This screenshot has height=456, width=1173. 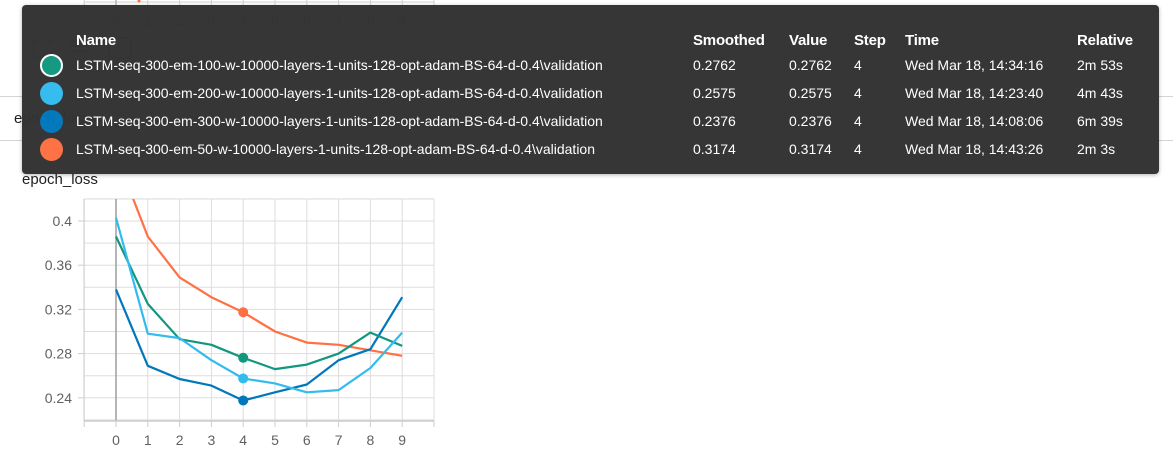 I want to click on run-time: Wed Mar 18, 14:08:06, so click(x=974, y=121).